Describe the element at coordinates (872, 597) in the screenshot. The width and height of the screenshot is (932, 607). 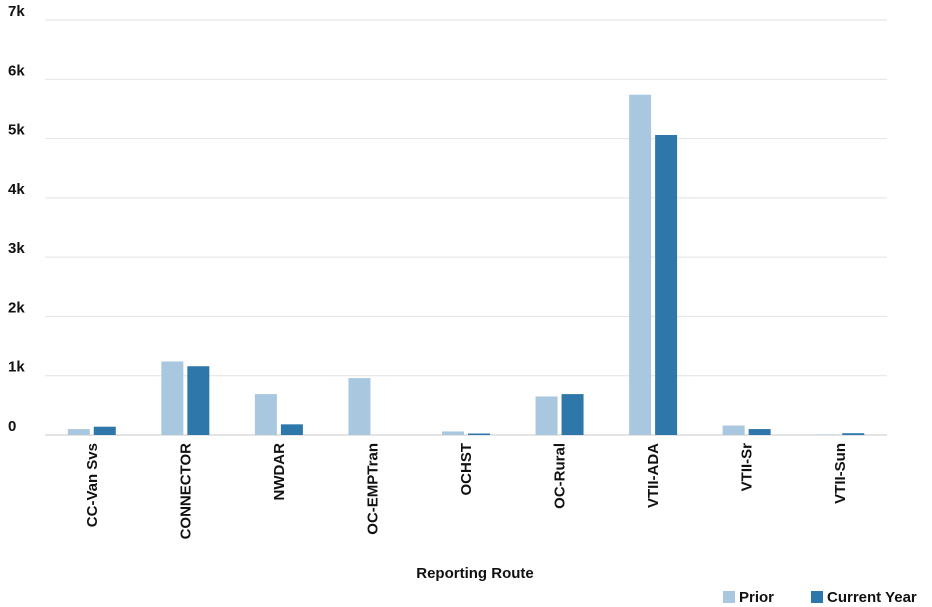
I see `legend-label: Current Year` at that location.